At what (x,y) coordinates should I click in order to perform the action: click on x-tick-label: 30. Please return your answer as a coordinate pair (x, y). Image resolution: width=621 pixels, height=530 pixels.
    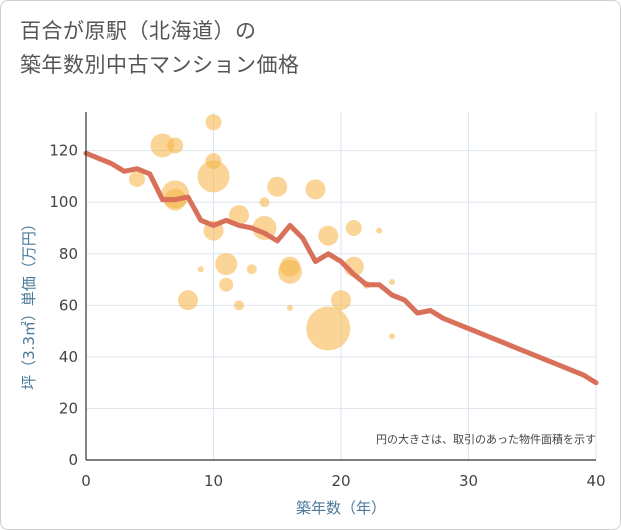
    Looking at the image, I should click on (468, 481).